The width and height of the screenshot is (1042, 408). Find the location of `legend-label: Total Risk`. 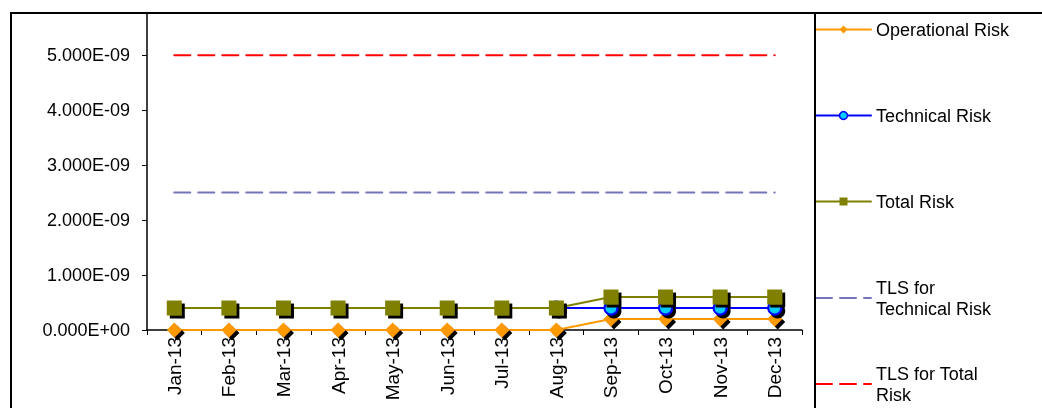

legend-label: Total Risk is located at coordinates (916, 201).